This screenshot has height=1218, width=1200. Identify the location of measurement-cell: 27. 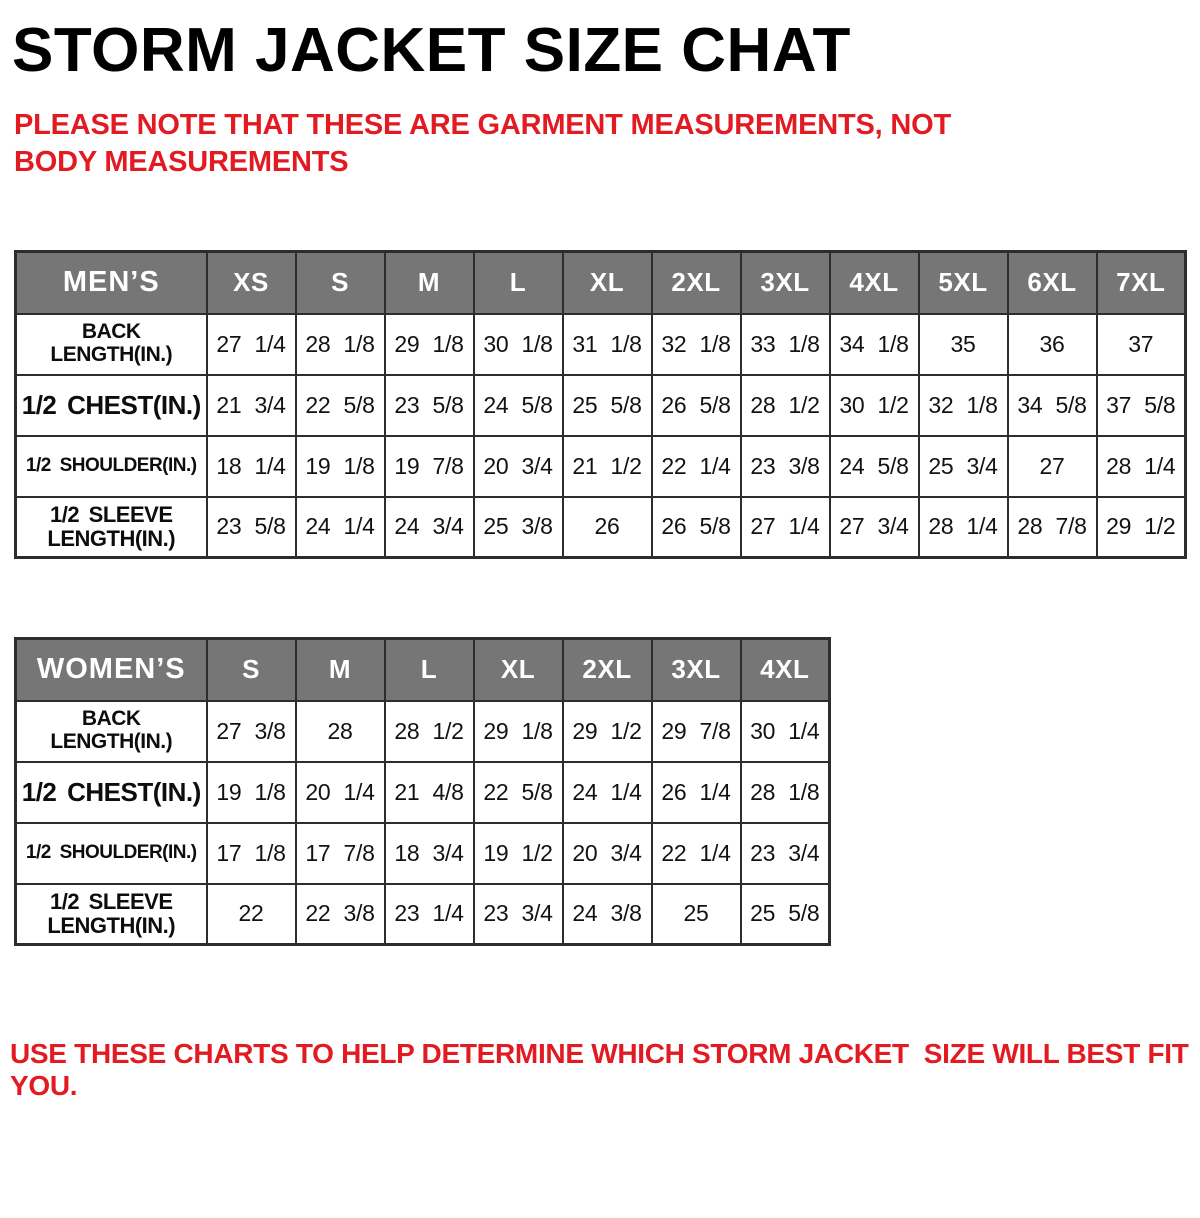
(1052, 466).